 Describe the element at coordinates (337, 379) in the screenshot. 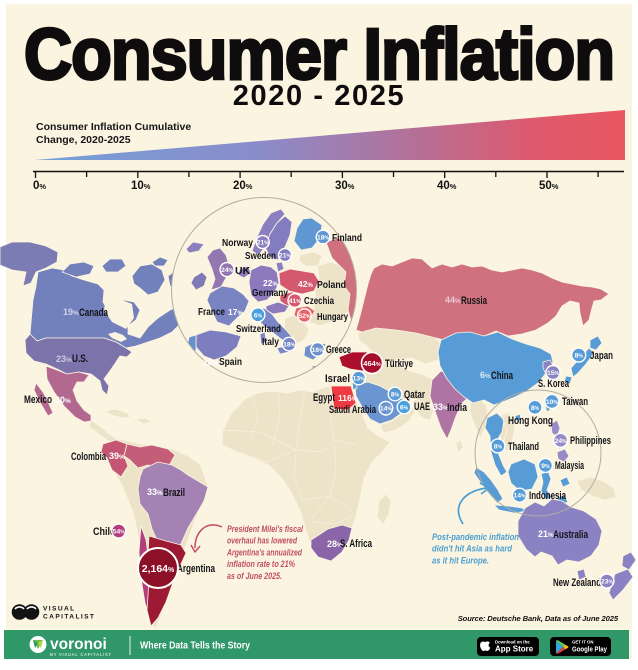

I see `svg-text: Israel` at that location.